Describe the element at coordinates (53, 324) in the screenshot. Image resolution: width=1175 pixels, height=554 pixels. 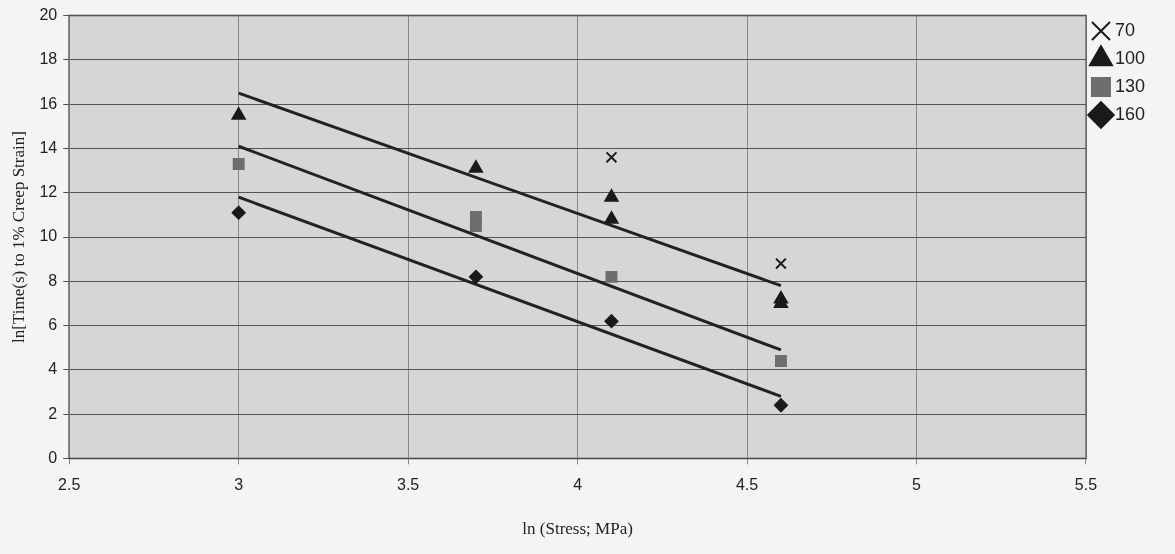
I see `y-tick-label: 6` at that location.